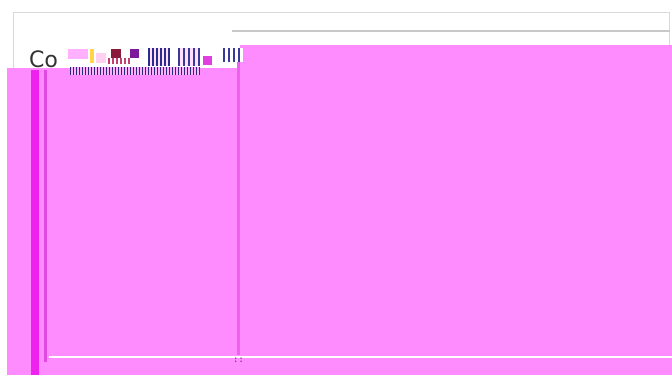 This screenshot has width=672, height=375. Describe the element at coordinates (43, 60) in the screenshot. I see `page-title: Co` at that location.